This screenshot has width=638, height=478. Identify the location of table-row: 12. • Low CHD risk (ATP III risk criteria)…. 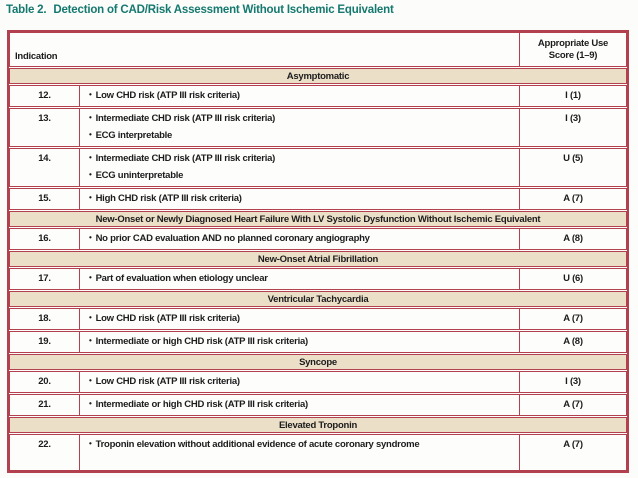
(318, 96).